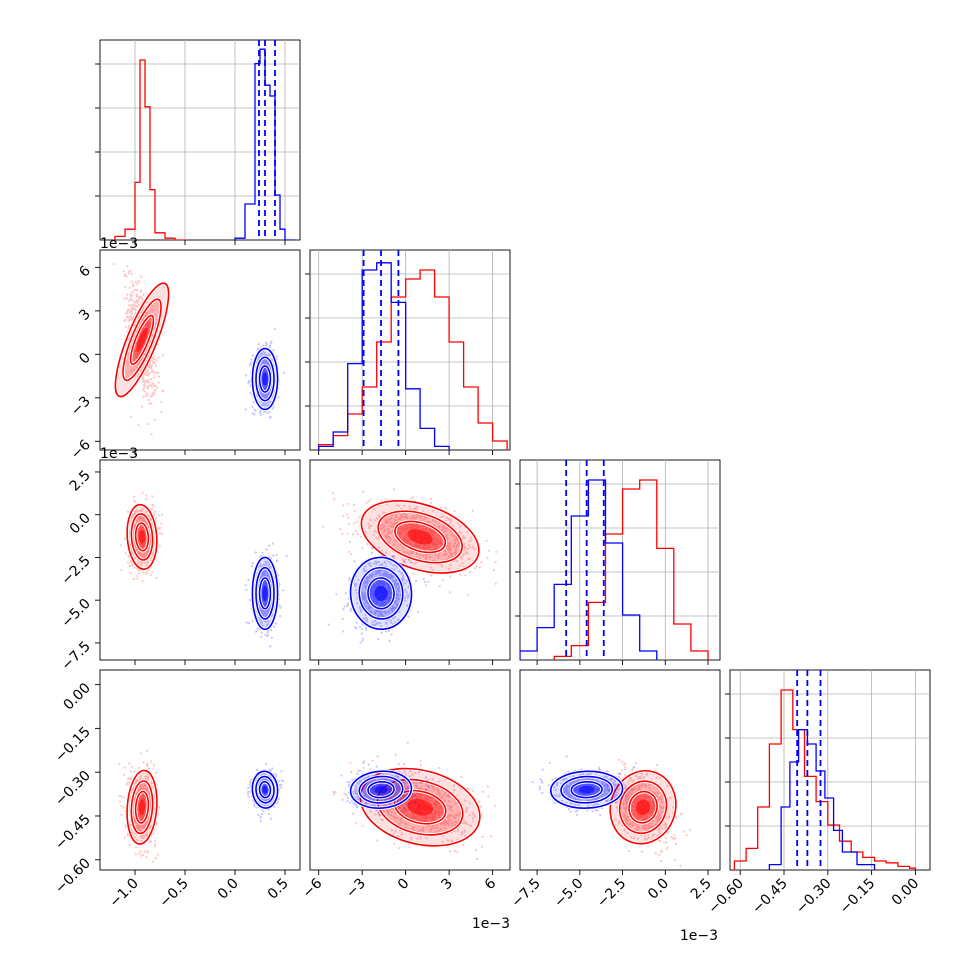 Image resolution: width=970 pixels, height=970 pixels. Describe the element at coordinates (491, 884) in the screenshot. I see `x-tick-label: 6` at that location.